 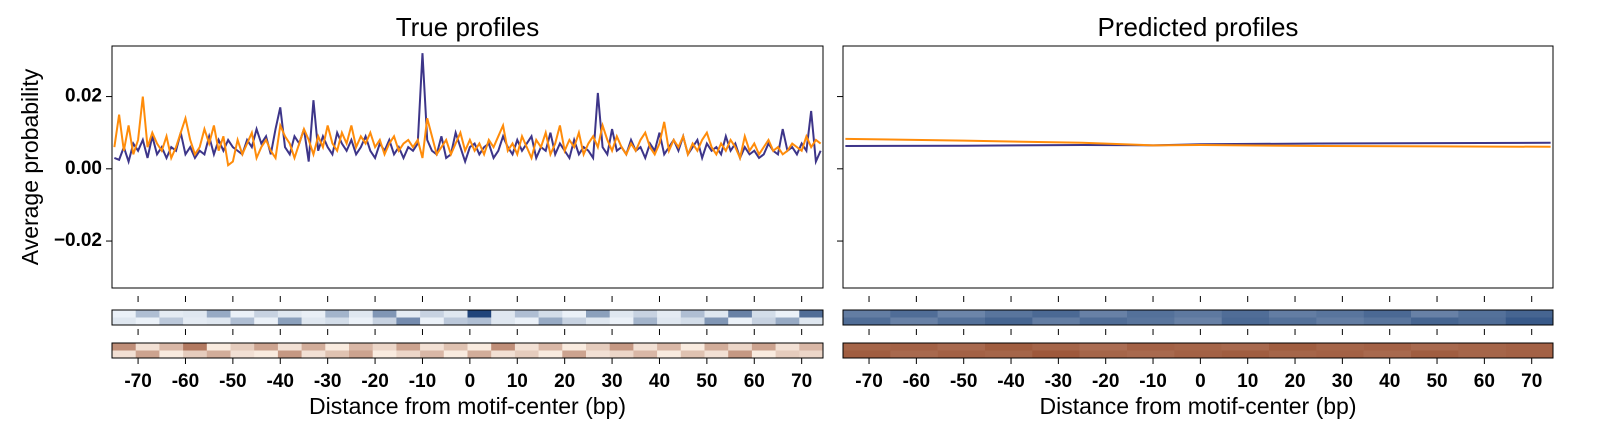 What do you see at coordinates (1152, 381) in the screenshot?
I see `x-tick-label: -10` at bounding box center [1152, 381].